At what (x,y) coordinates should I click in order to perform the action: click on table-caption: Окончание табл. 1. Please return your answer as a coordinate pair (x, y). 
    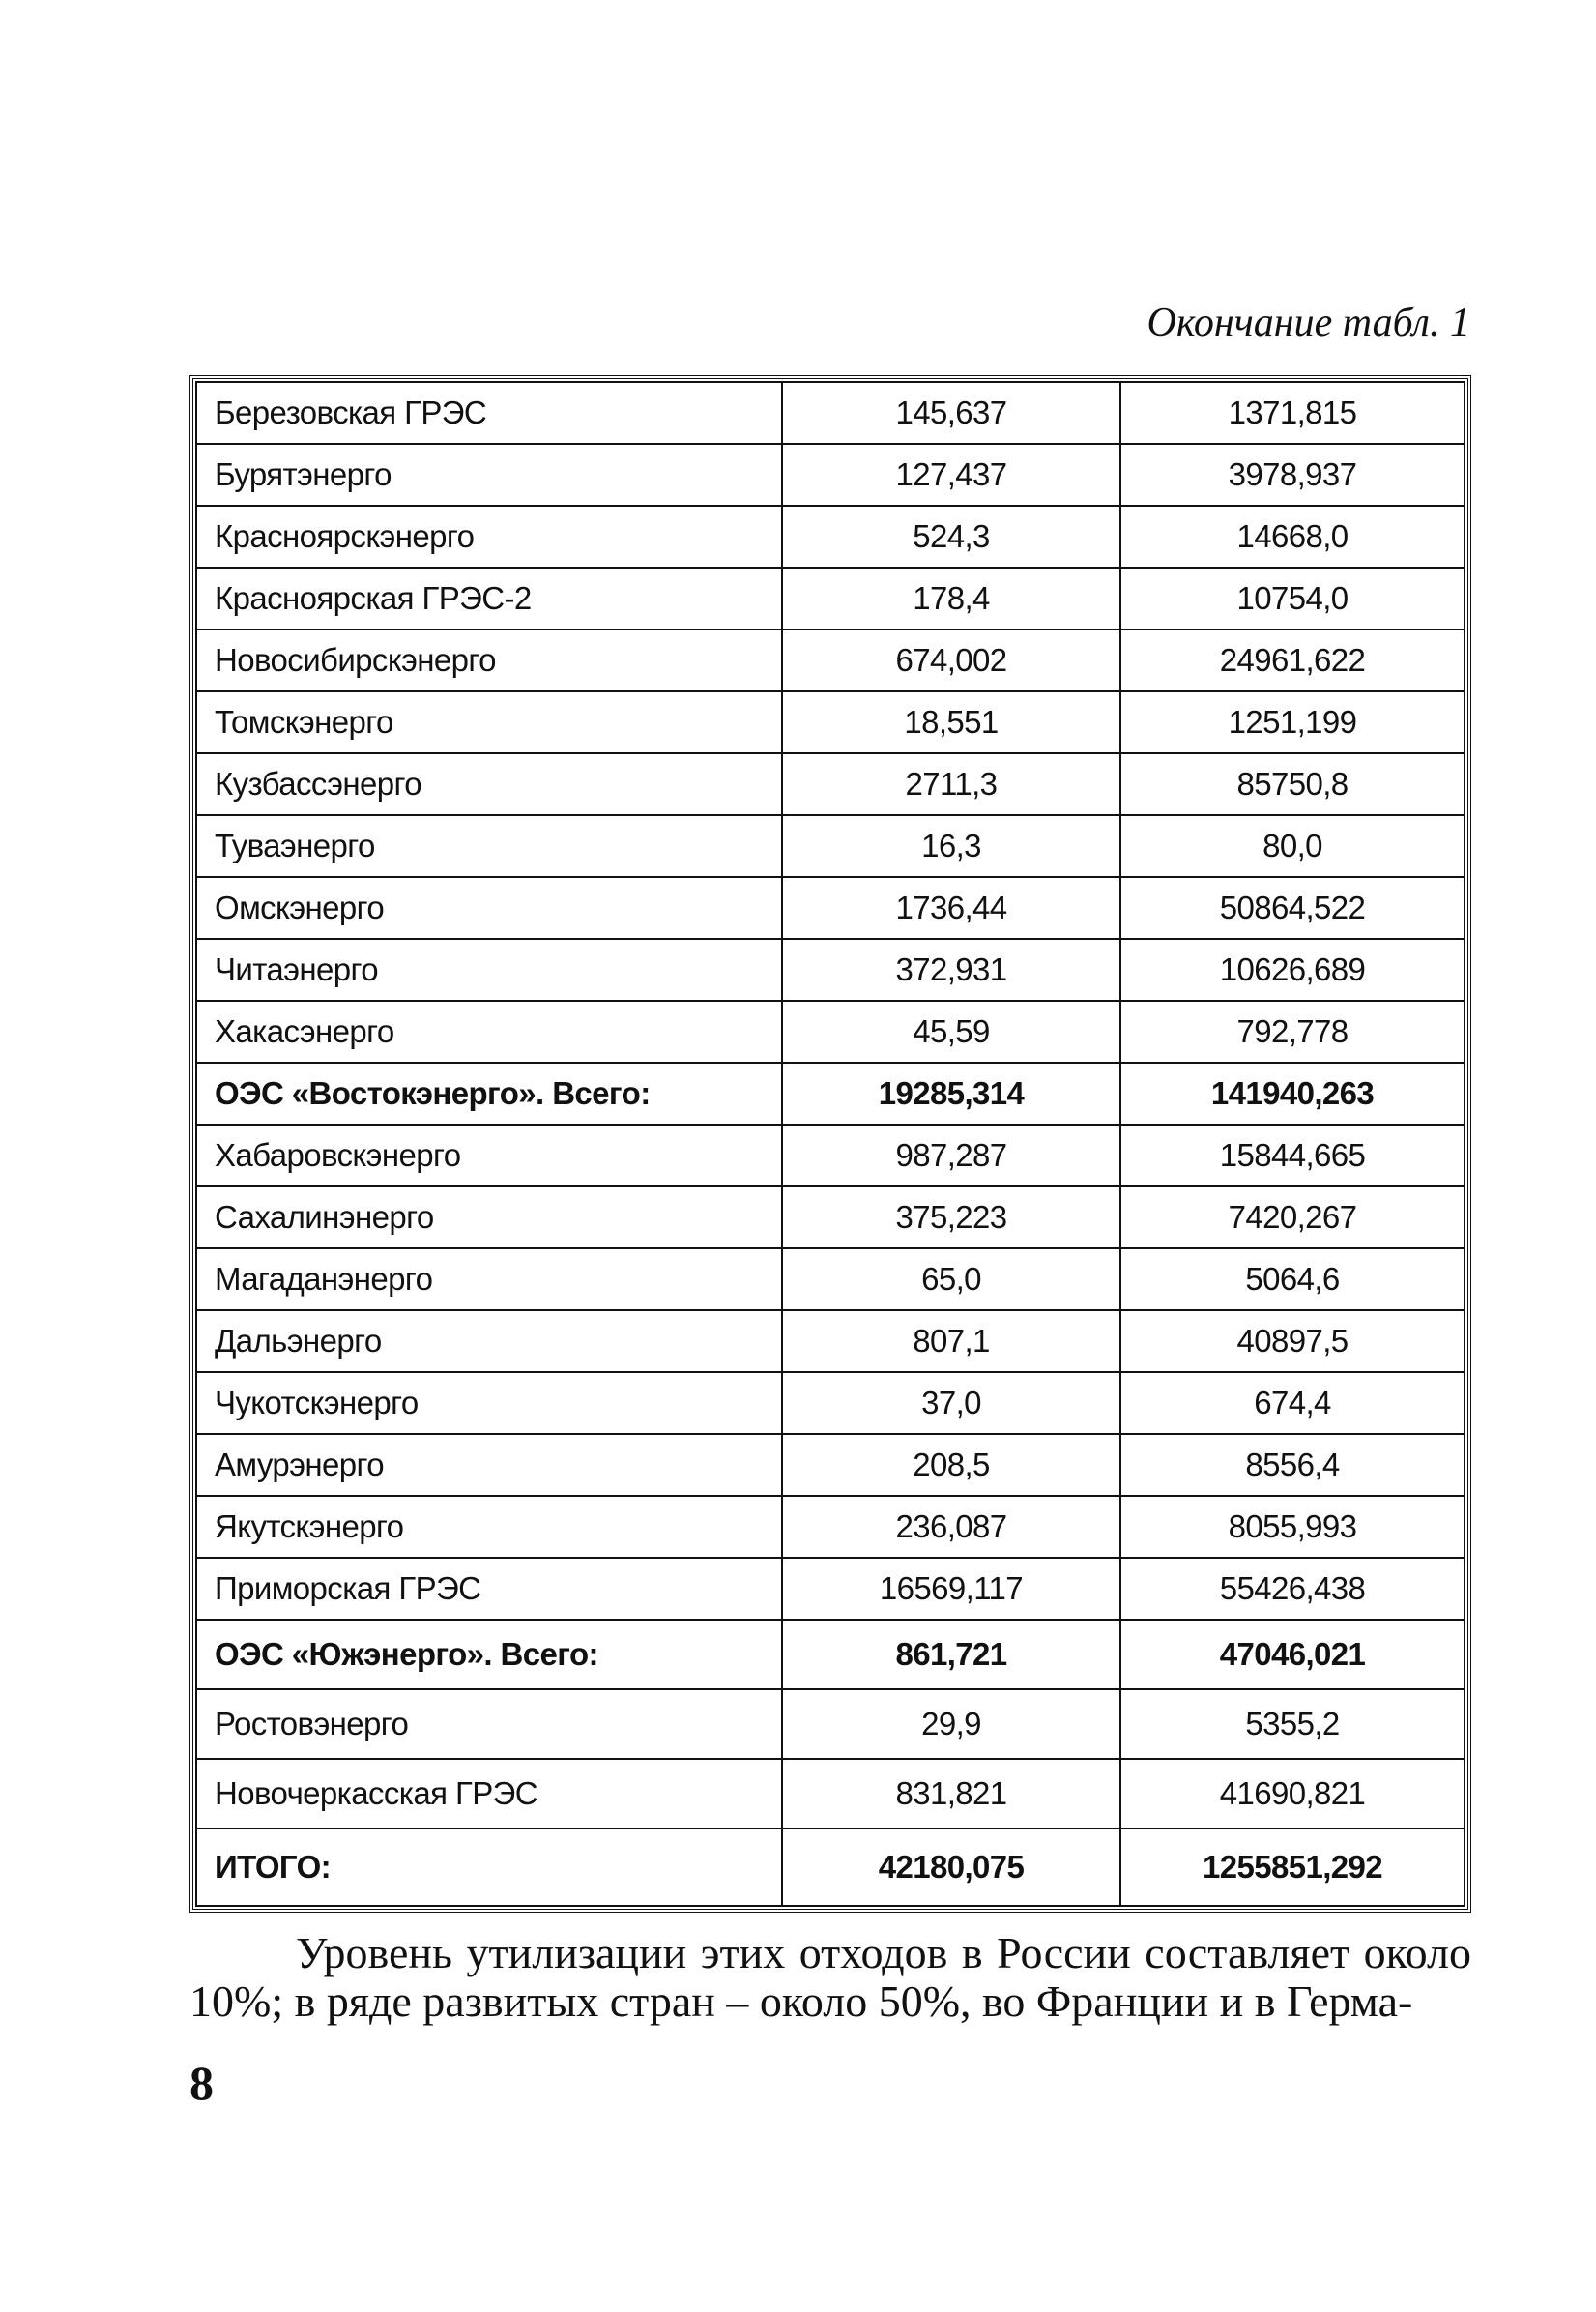
    Looking at the image, I should click on (1308, 323).